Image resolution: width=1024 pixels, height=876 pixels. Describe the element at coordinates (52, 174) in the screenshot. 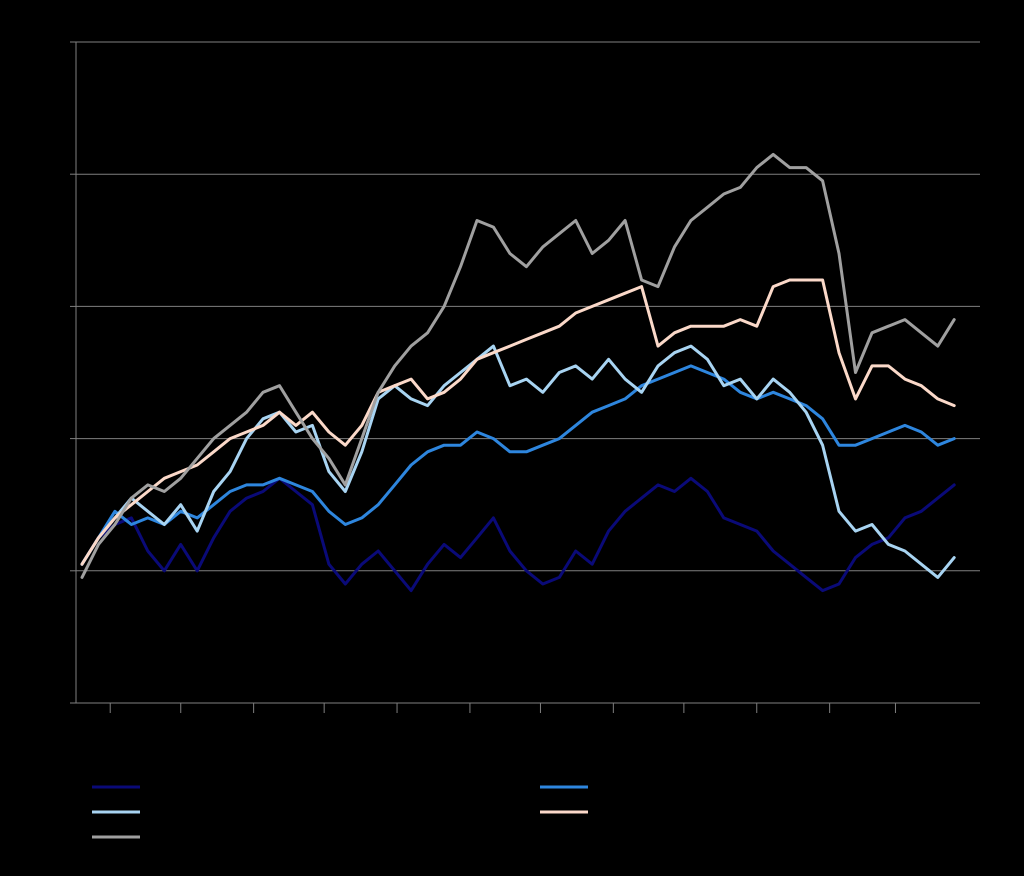

I see `y-tick-label: 106` at that location.